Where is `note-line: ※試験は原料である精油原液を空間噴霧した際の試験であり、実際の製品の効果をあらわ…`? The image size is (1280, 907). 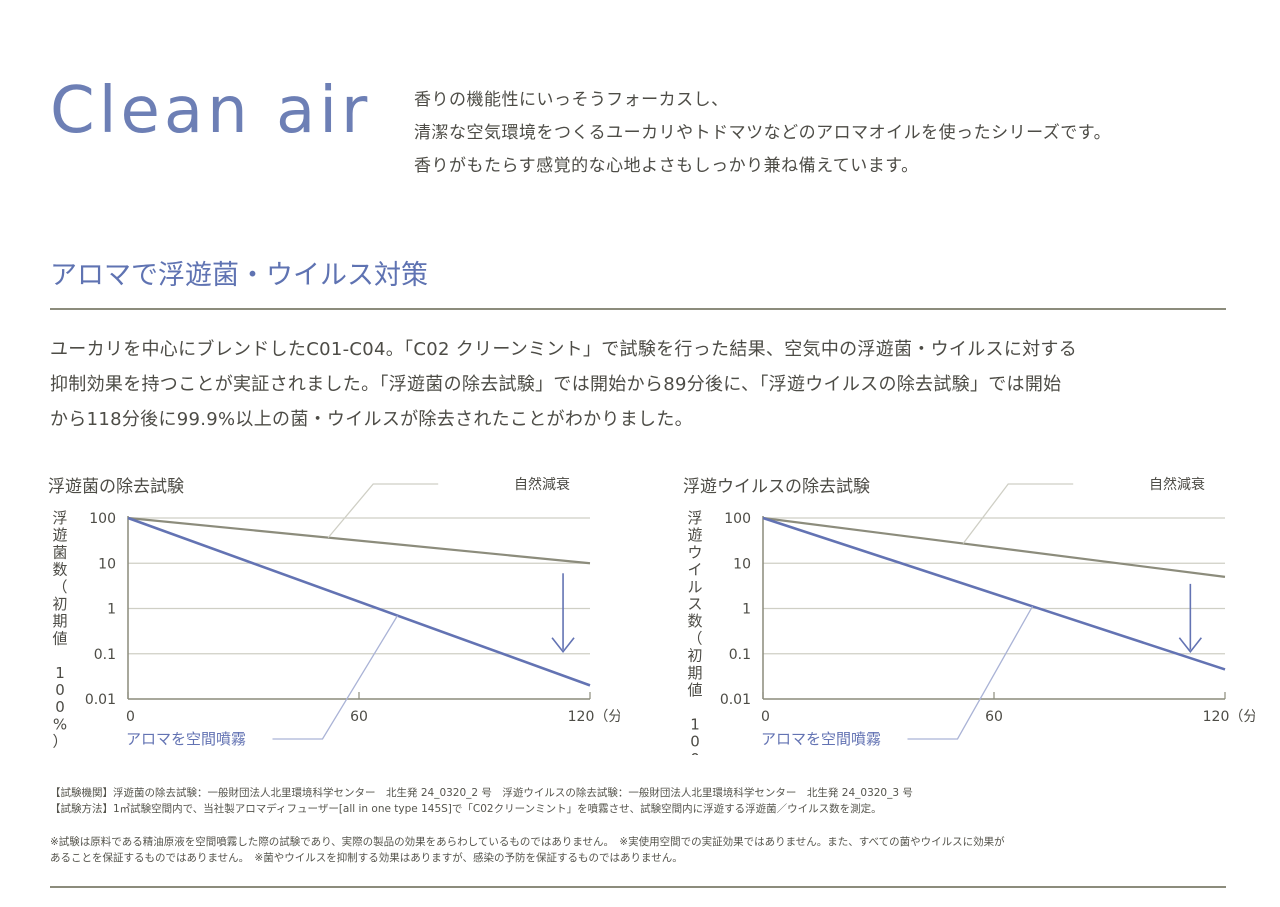 note-line: ※試験は原料である精油原液を空間噴霧した際の試験であり、実際の製品の効果をあらわ… is located at coordinates (527, 842).